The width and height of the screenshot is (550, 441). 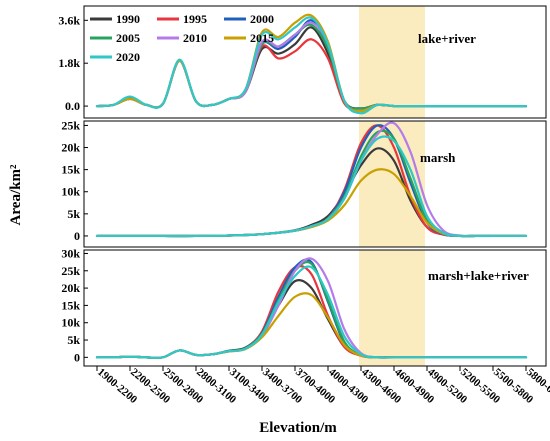 What do you see at coordinates (478, 275) in the screenshot?
I see `panel-label: marsh+lake+river` at bounding box center [478, 275].